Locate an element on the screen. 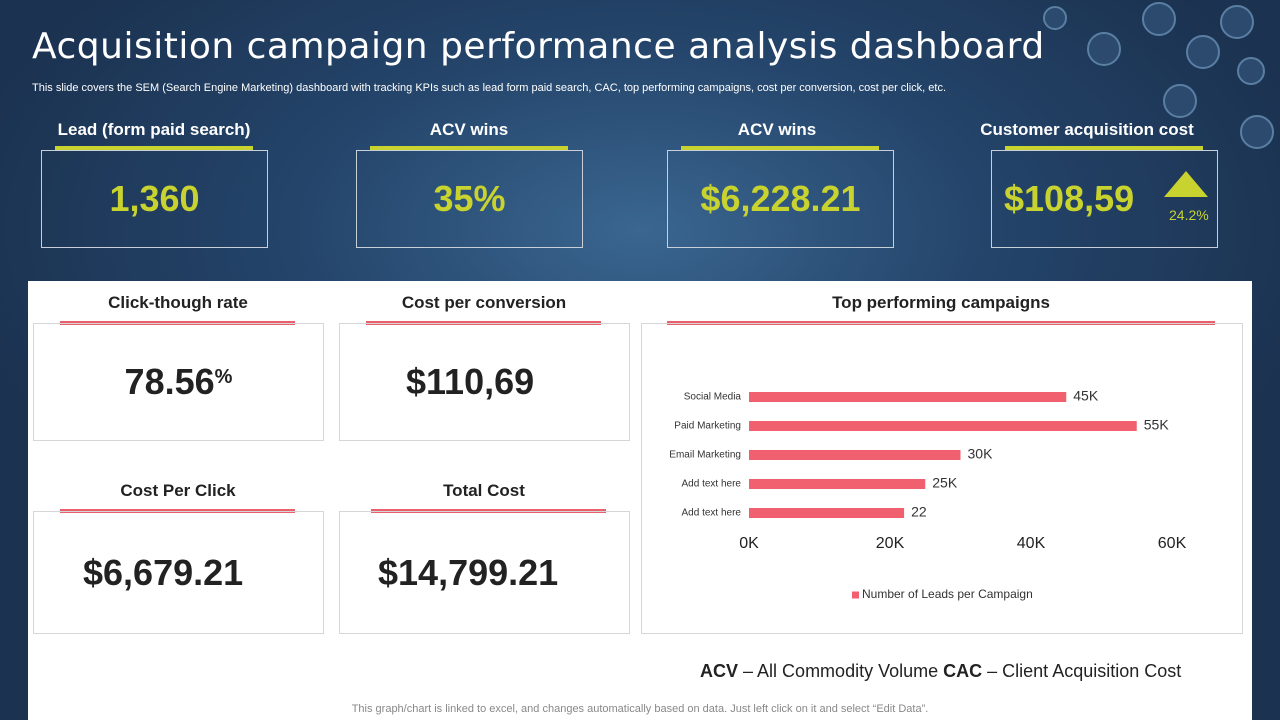  card-unit: % is located at coordinates (223, 377).